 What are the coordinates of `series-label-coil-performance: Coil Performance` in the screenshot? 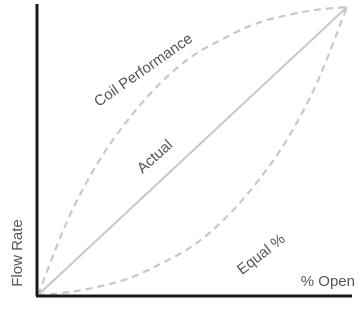 It's located at (143, 70).